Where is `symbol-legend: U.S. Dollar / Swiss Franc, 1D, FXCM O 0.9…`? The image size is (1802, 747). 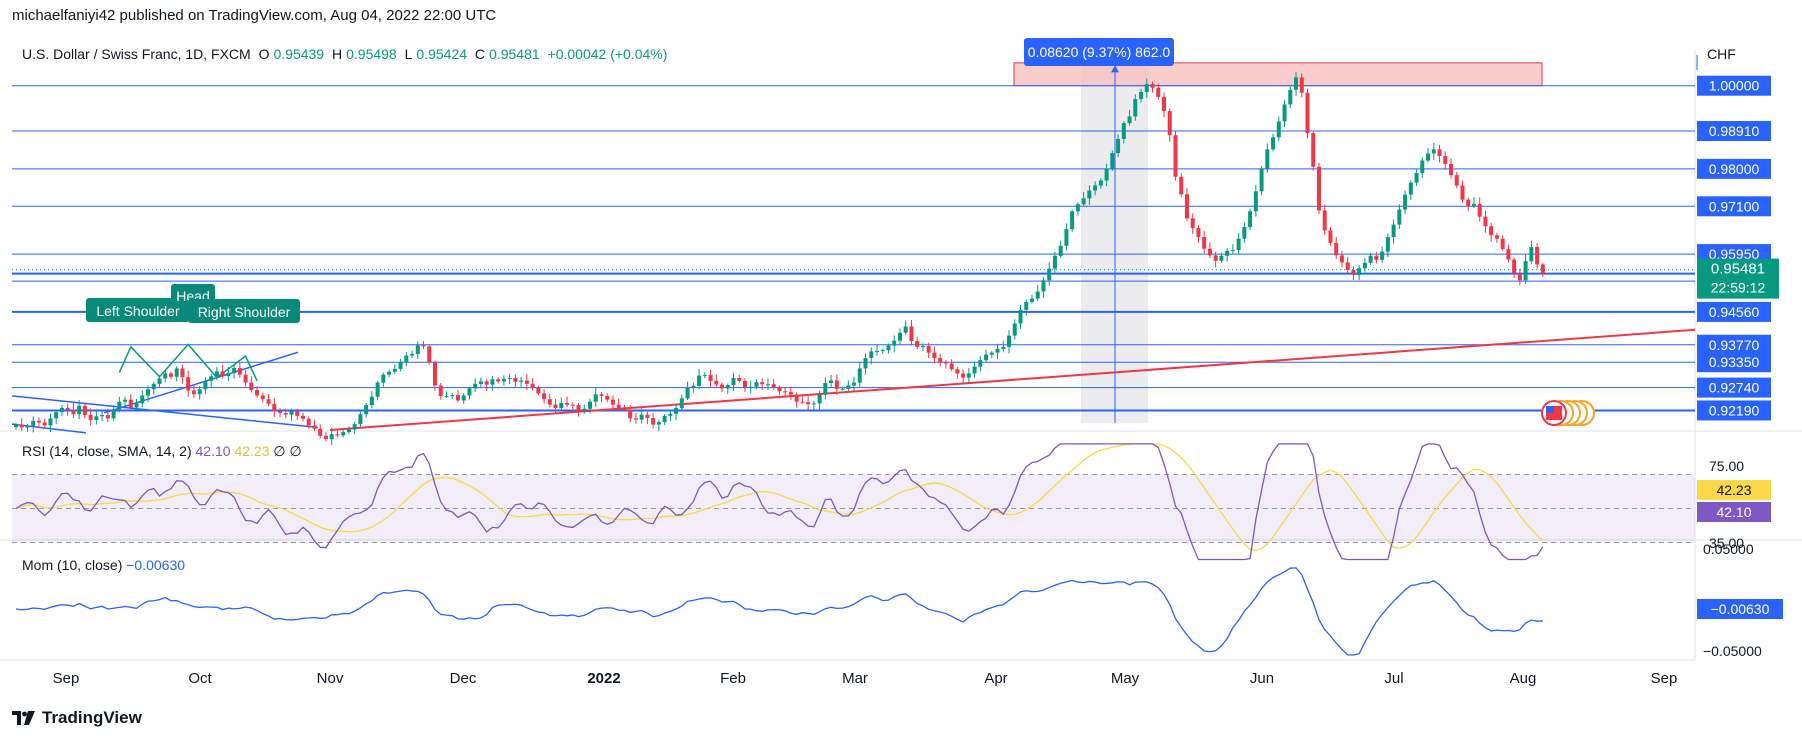 symbol-legend: U.S. Dollar / Swiss Franc, 1D, FXCM O 0.9… is located at coordinates (346, 54).